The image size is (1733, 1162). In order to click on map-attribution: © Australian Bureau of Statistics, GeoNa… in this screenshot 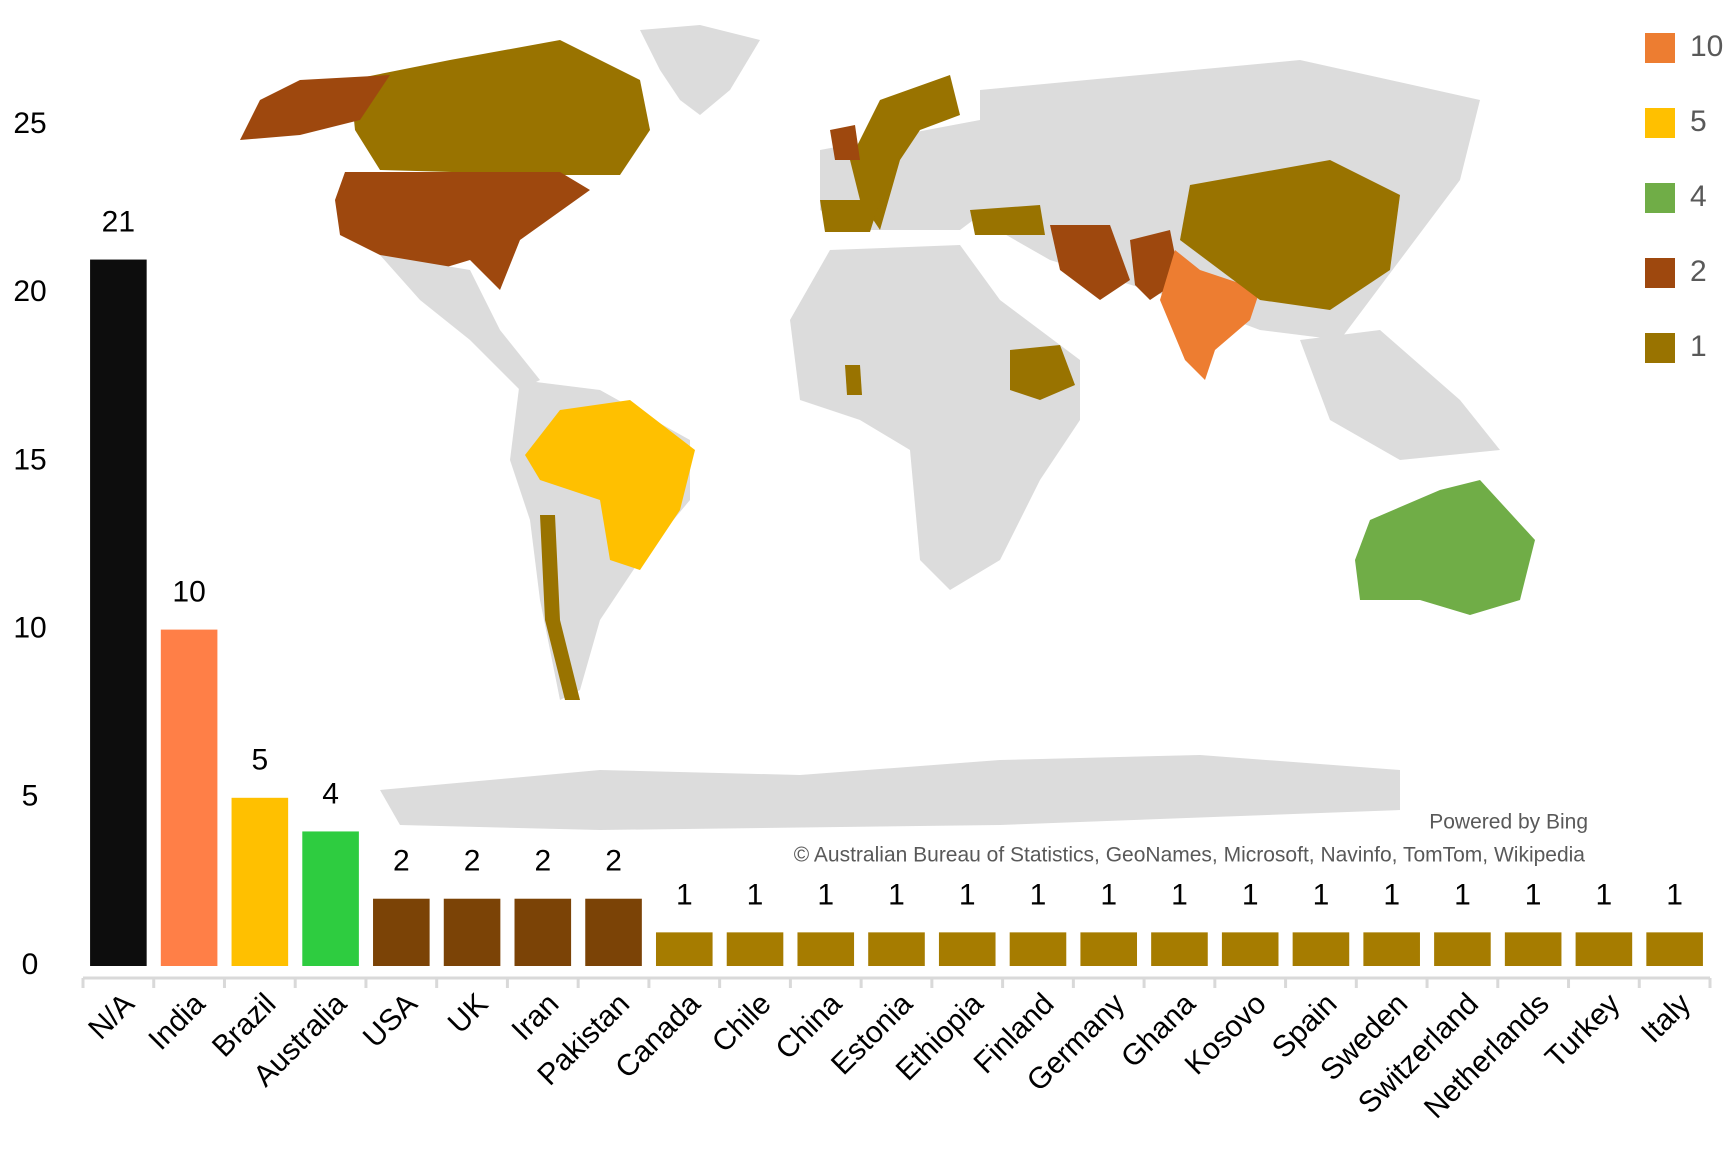, I will do `click(1190, 855)`.